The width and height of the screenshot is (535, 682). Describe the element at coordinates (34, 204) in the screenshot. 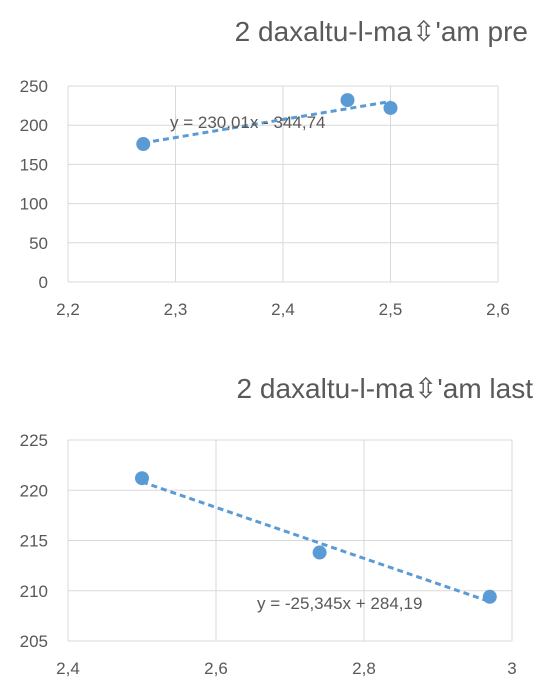

I see `y-tick-label: 100` at that location.